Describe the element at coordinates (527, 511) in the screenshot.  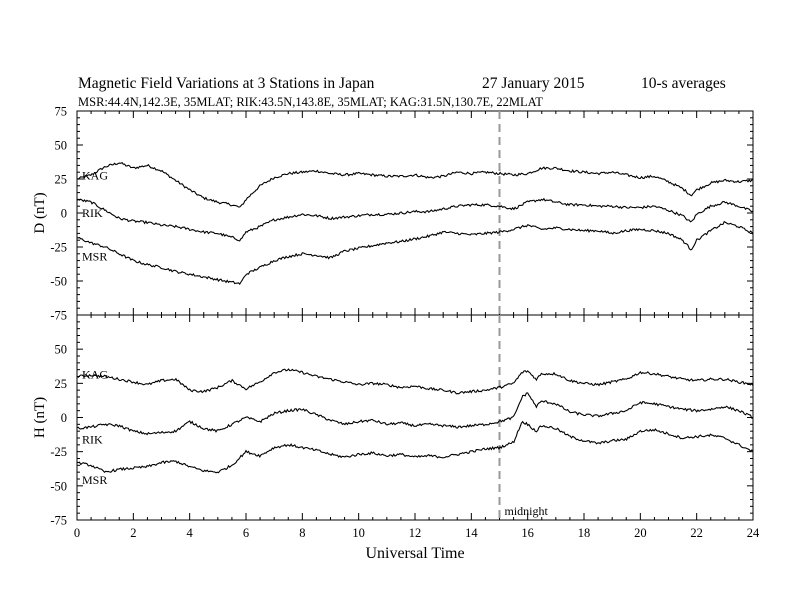
I see `annotation-midnight: midnight` at that location.